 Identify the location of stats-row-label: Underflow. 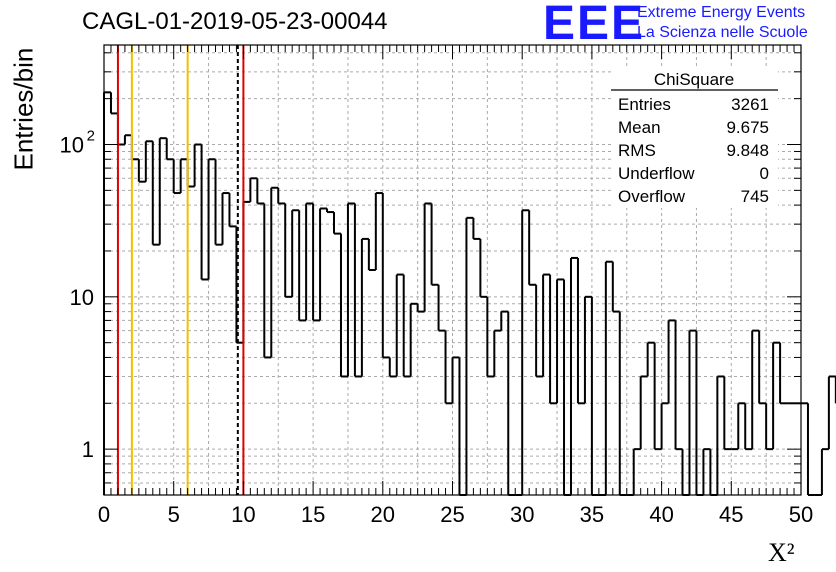
(656, 173).